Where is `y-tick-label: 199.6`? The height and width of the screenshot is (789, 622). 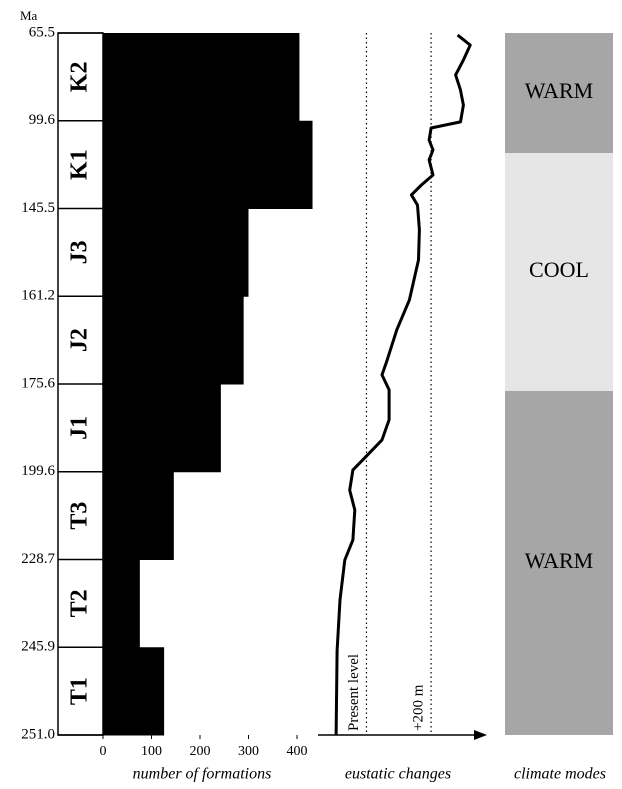
y-tick-label: 199.6 is located at coordinates (38, 471).